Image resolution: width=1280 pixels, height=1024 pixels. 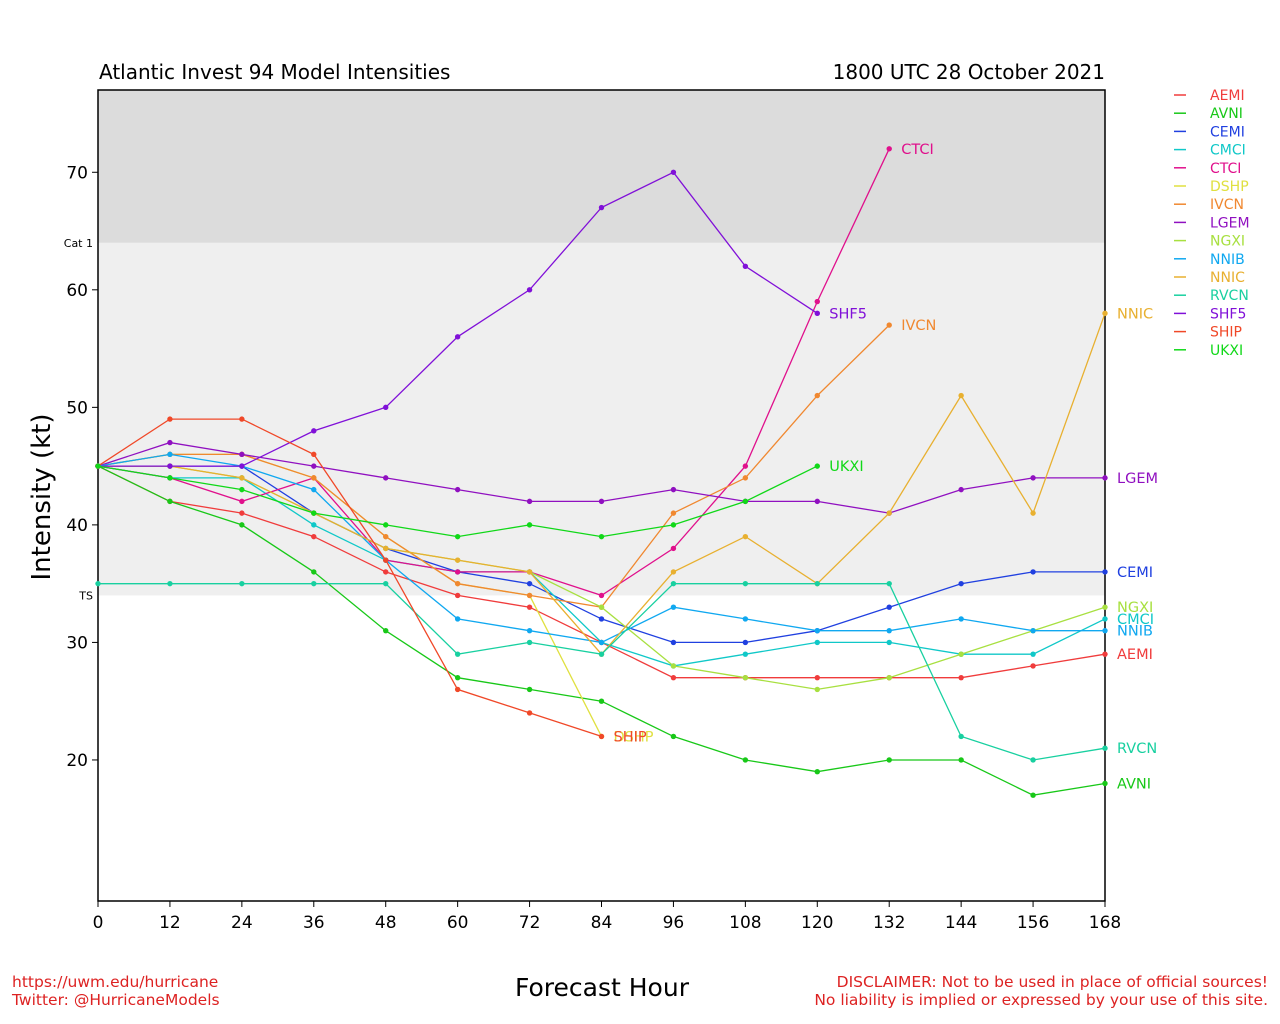 I want to click on x-tick-label: 96, so click(x=674, y=923).